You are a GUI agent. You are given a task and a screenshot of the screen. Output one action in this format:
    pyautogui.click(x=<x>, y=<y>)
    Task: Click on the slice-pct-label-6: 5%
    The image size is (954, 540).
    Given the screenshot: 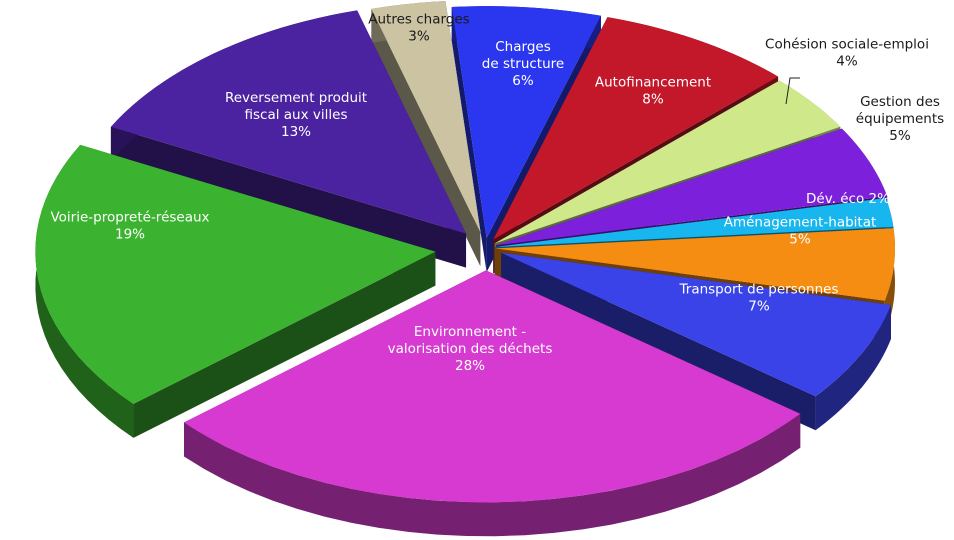 What is the action you would take?
    pyautogui.click(x=800, y=240)
    